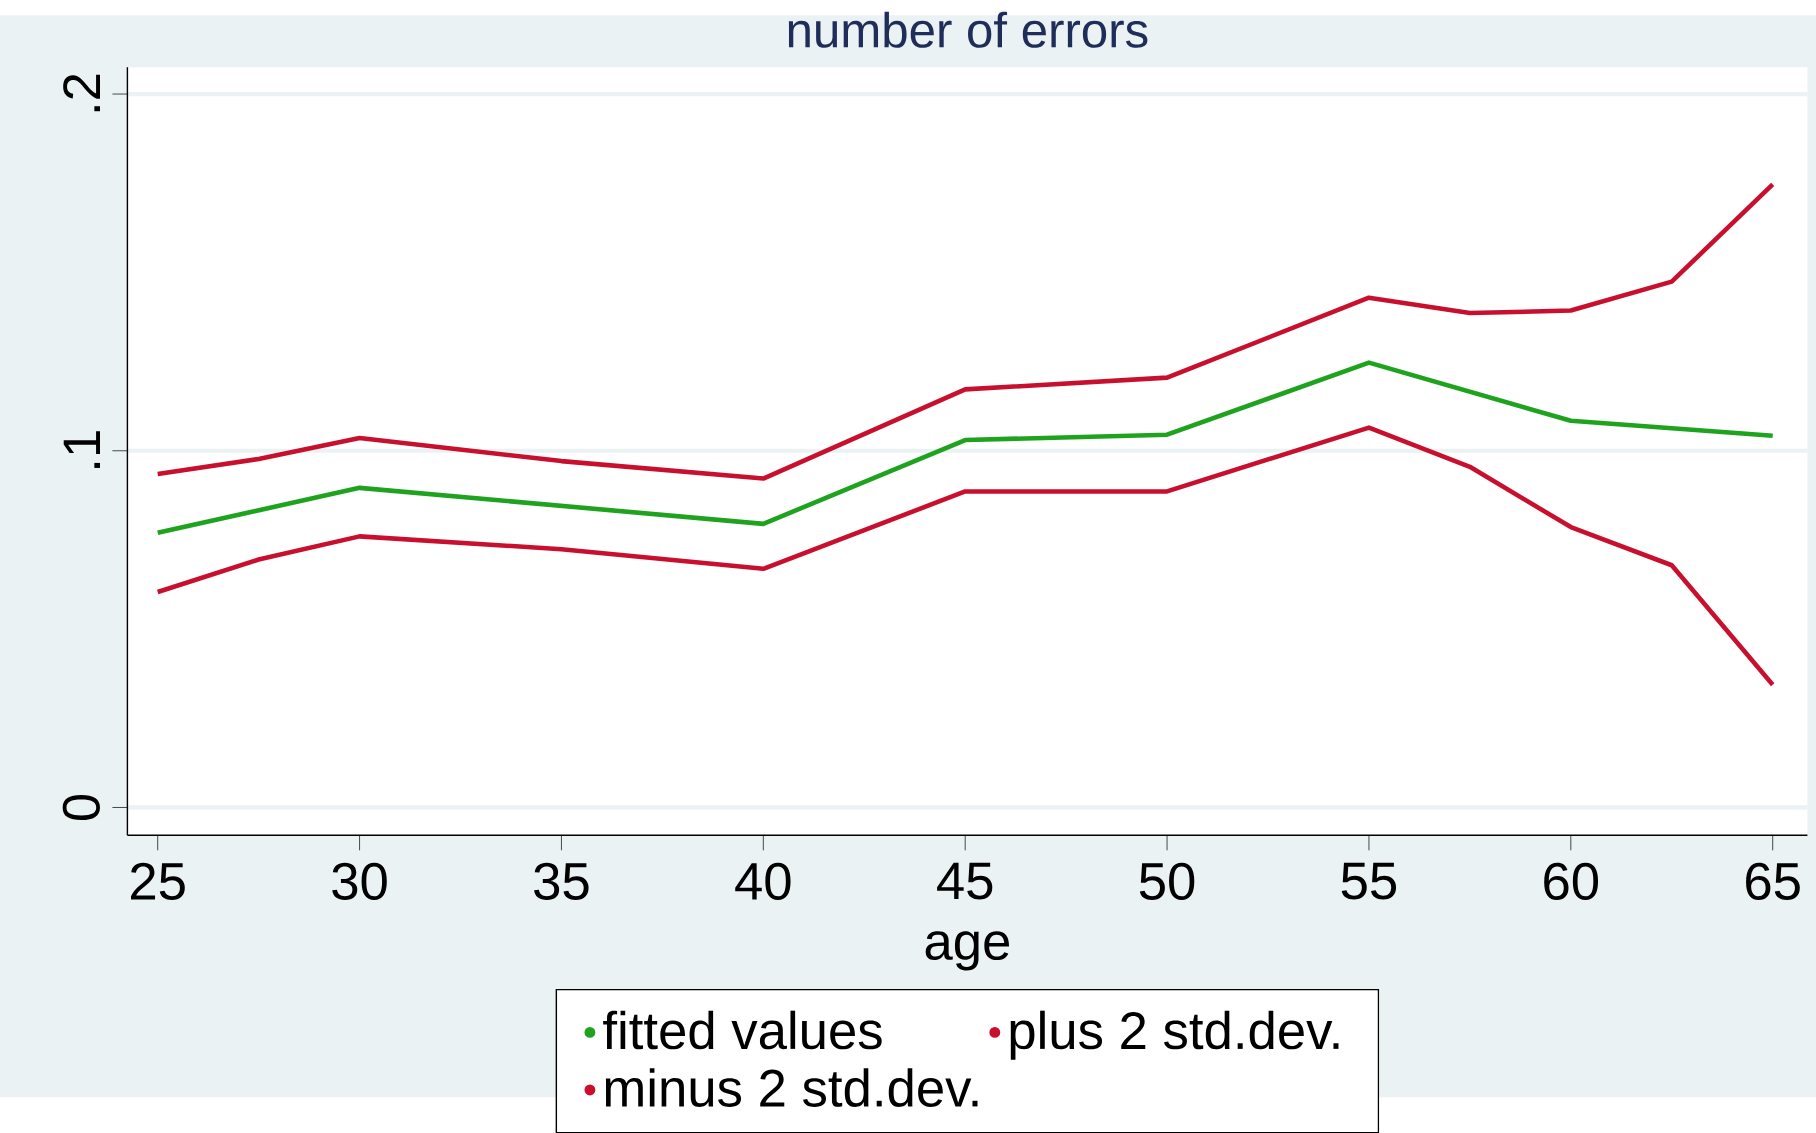 The height and width of the screenshot is (1133, 1816). What do you see at coordinates (1174, 1035) in the screenshot?
I see `legend-label: plus 2 std.dev.` at bounding box center [1174, 1035].